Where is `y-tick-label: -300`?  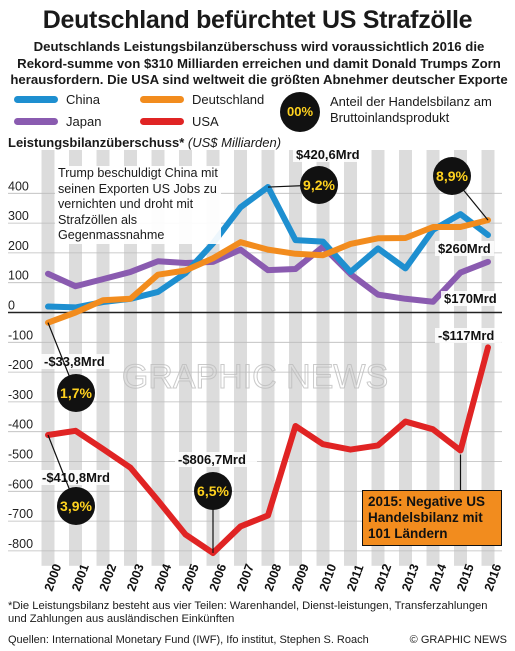
y-tick-label: -300 is located at coordinates (20, 395).